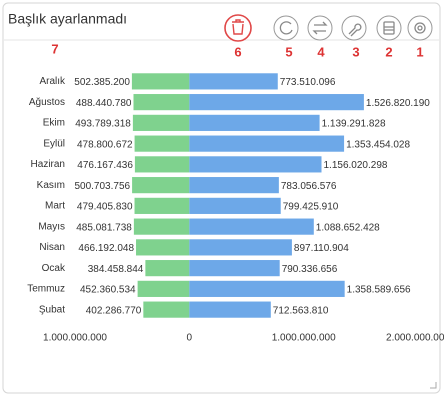 Image resolution: width=444 pixels, height=400 pixels. I want to click on data-label: 790.336.656, so click(310, 269).